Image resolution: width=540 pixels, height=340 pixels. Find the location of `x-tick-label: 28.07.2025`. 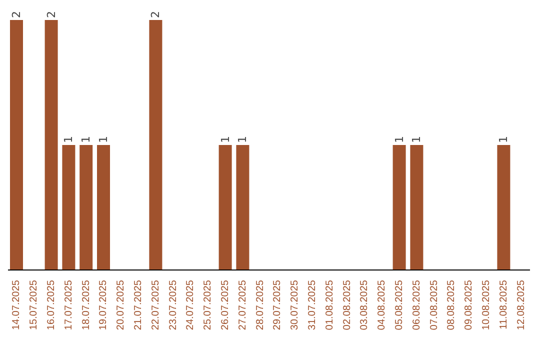

x-tick-label: 28.07.2025 is located at coordinates (260, 305).